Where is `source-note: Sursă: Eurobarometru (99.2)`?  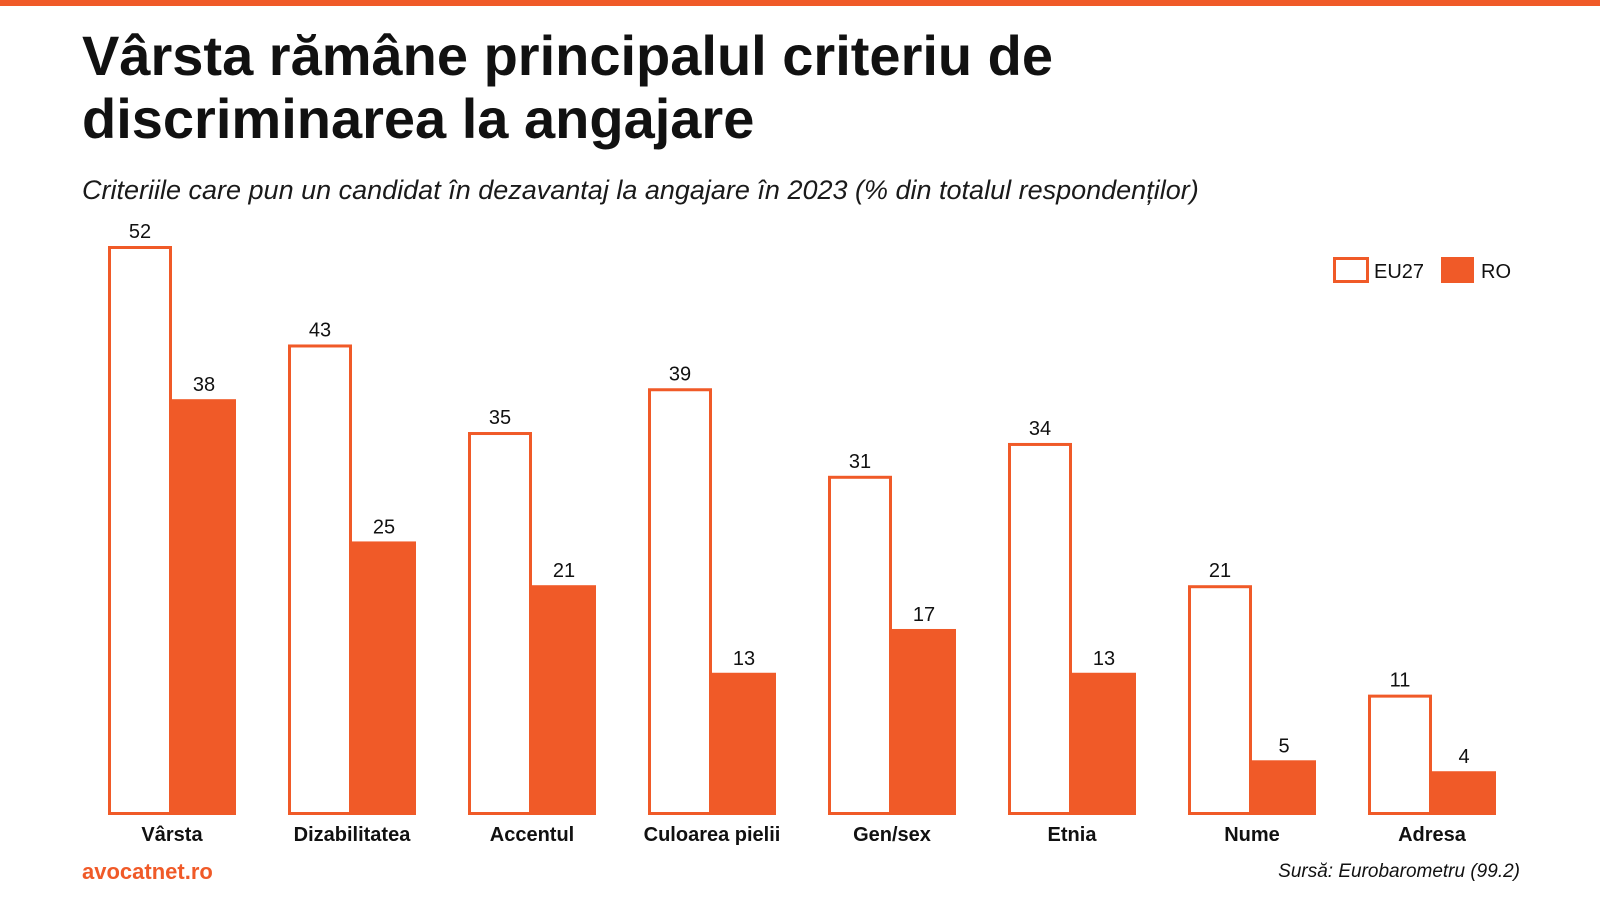
source-note: Sursă: Eurobarometru (99.2) is located at coordinates (1399, 871).